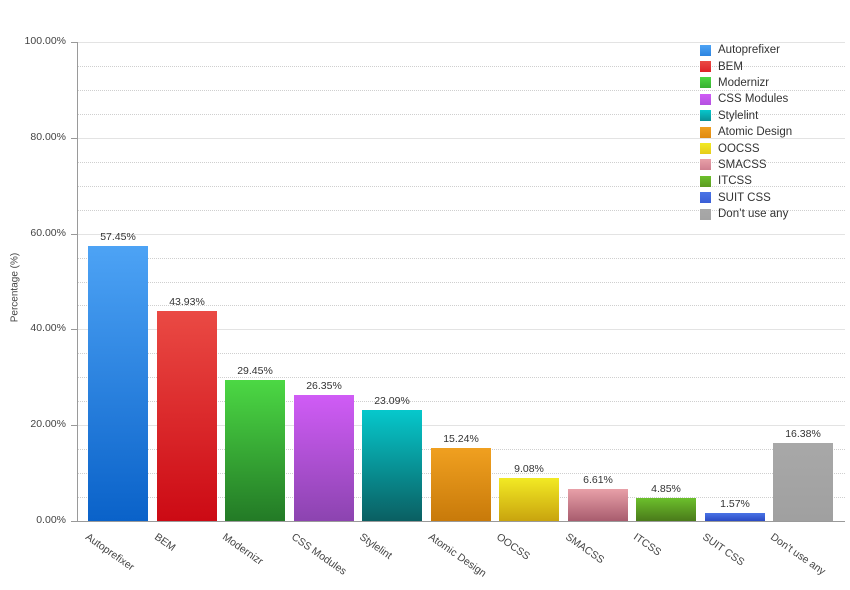 The image size is (850, 590). Describe the element at coordinates (738, 115) in the screenshot. I see `legend-label: Stylelint` at that location.